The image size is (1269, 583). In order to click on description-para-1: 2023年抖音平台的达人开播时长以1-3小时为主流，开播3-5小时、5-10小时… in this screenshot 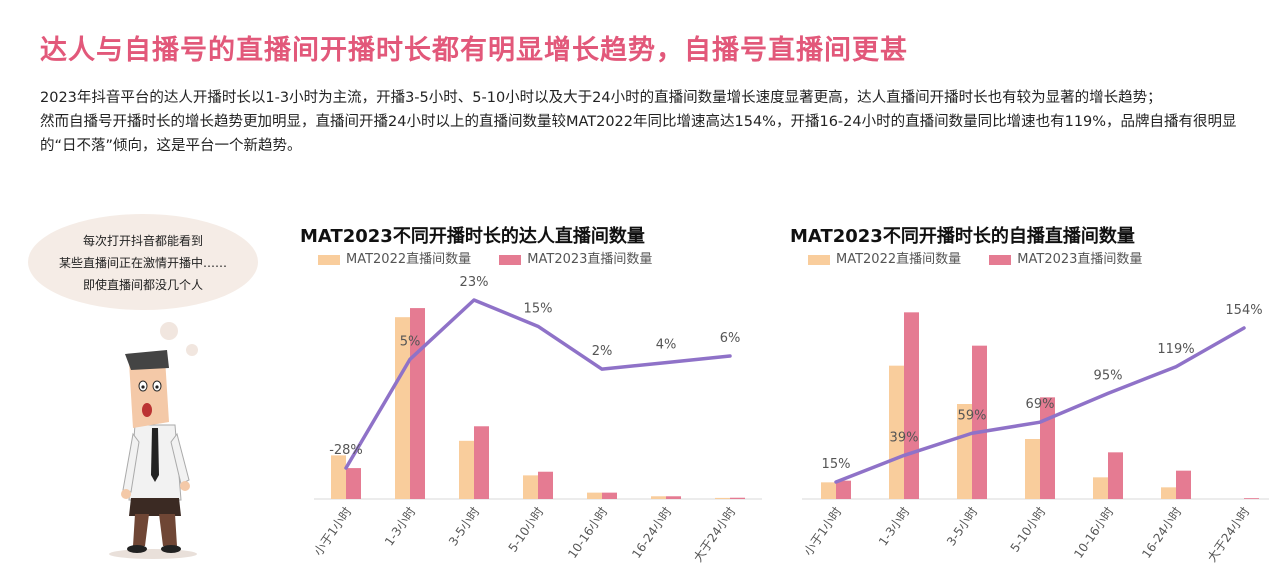, I will do `click(601, 98)`.